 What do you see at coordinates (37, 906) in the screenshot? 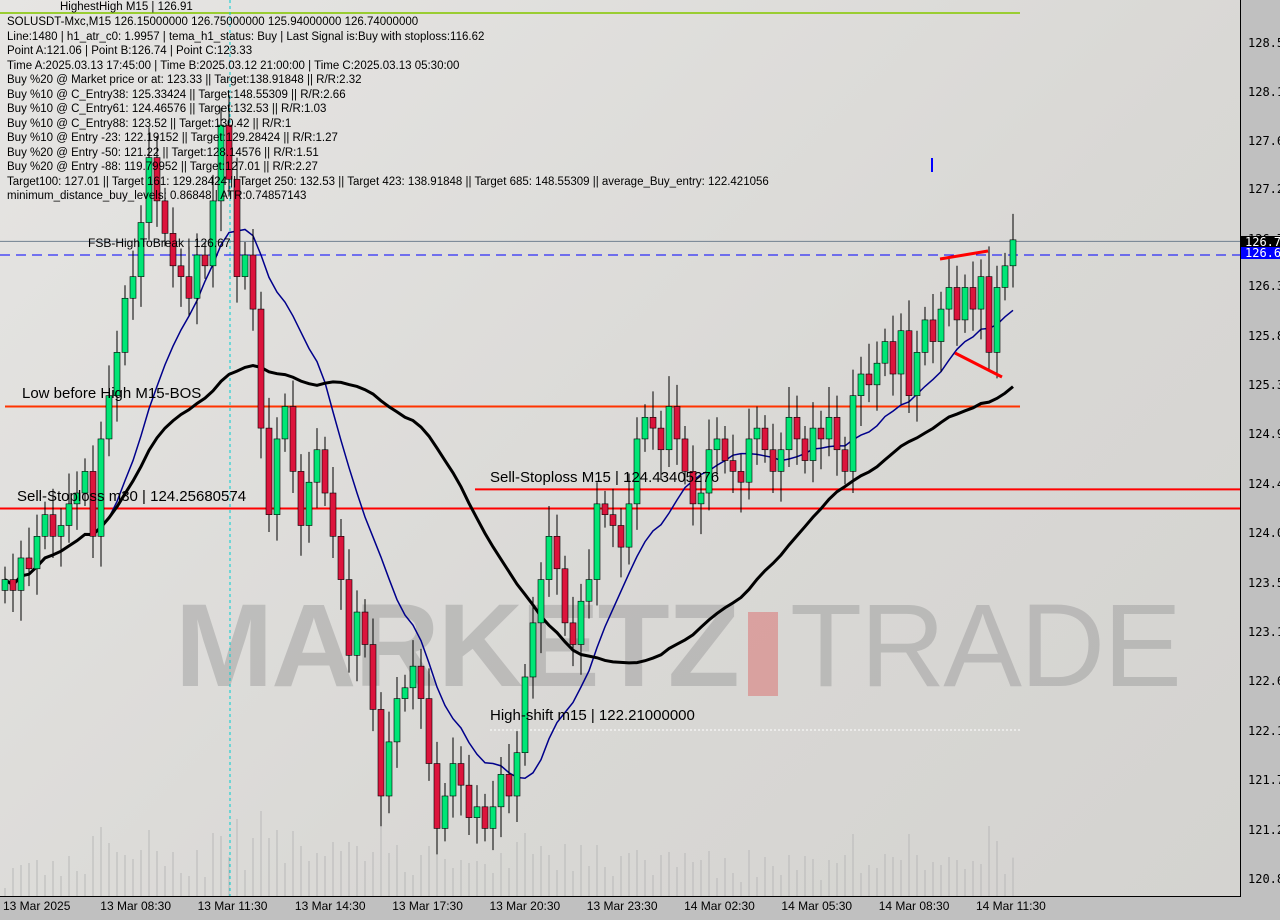
I see `x-tick-label: 13 Mar 2025` at bounding box center [37, 906].